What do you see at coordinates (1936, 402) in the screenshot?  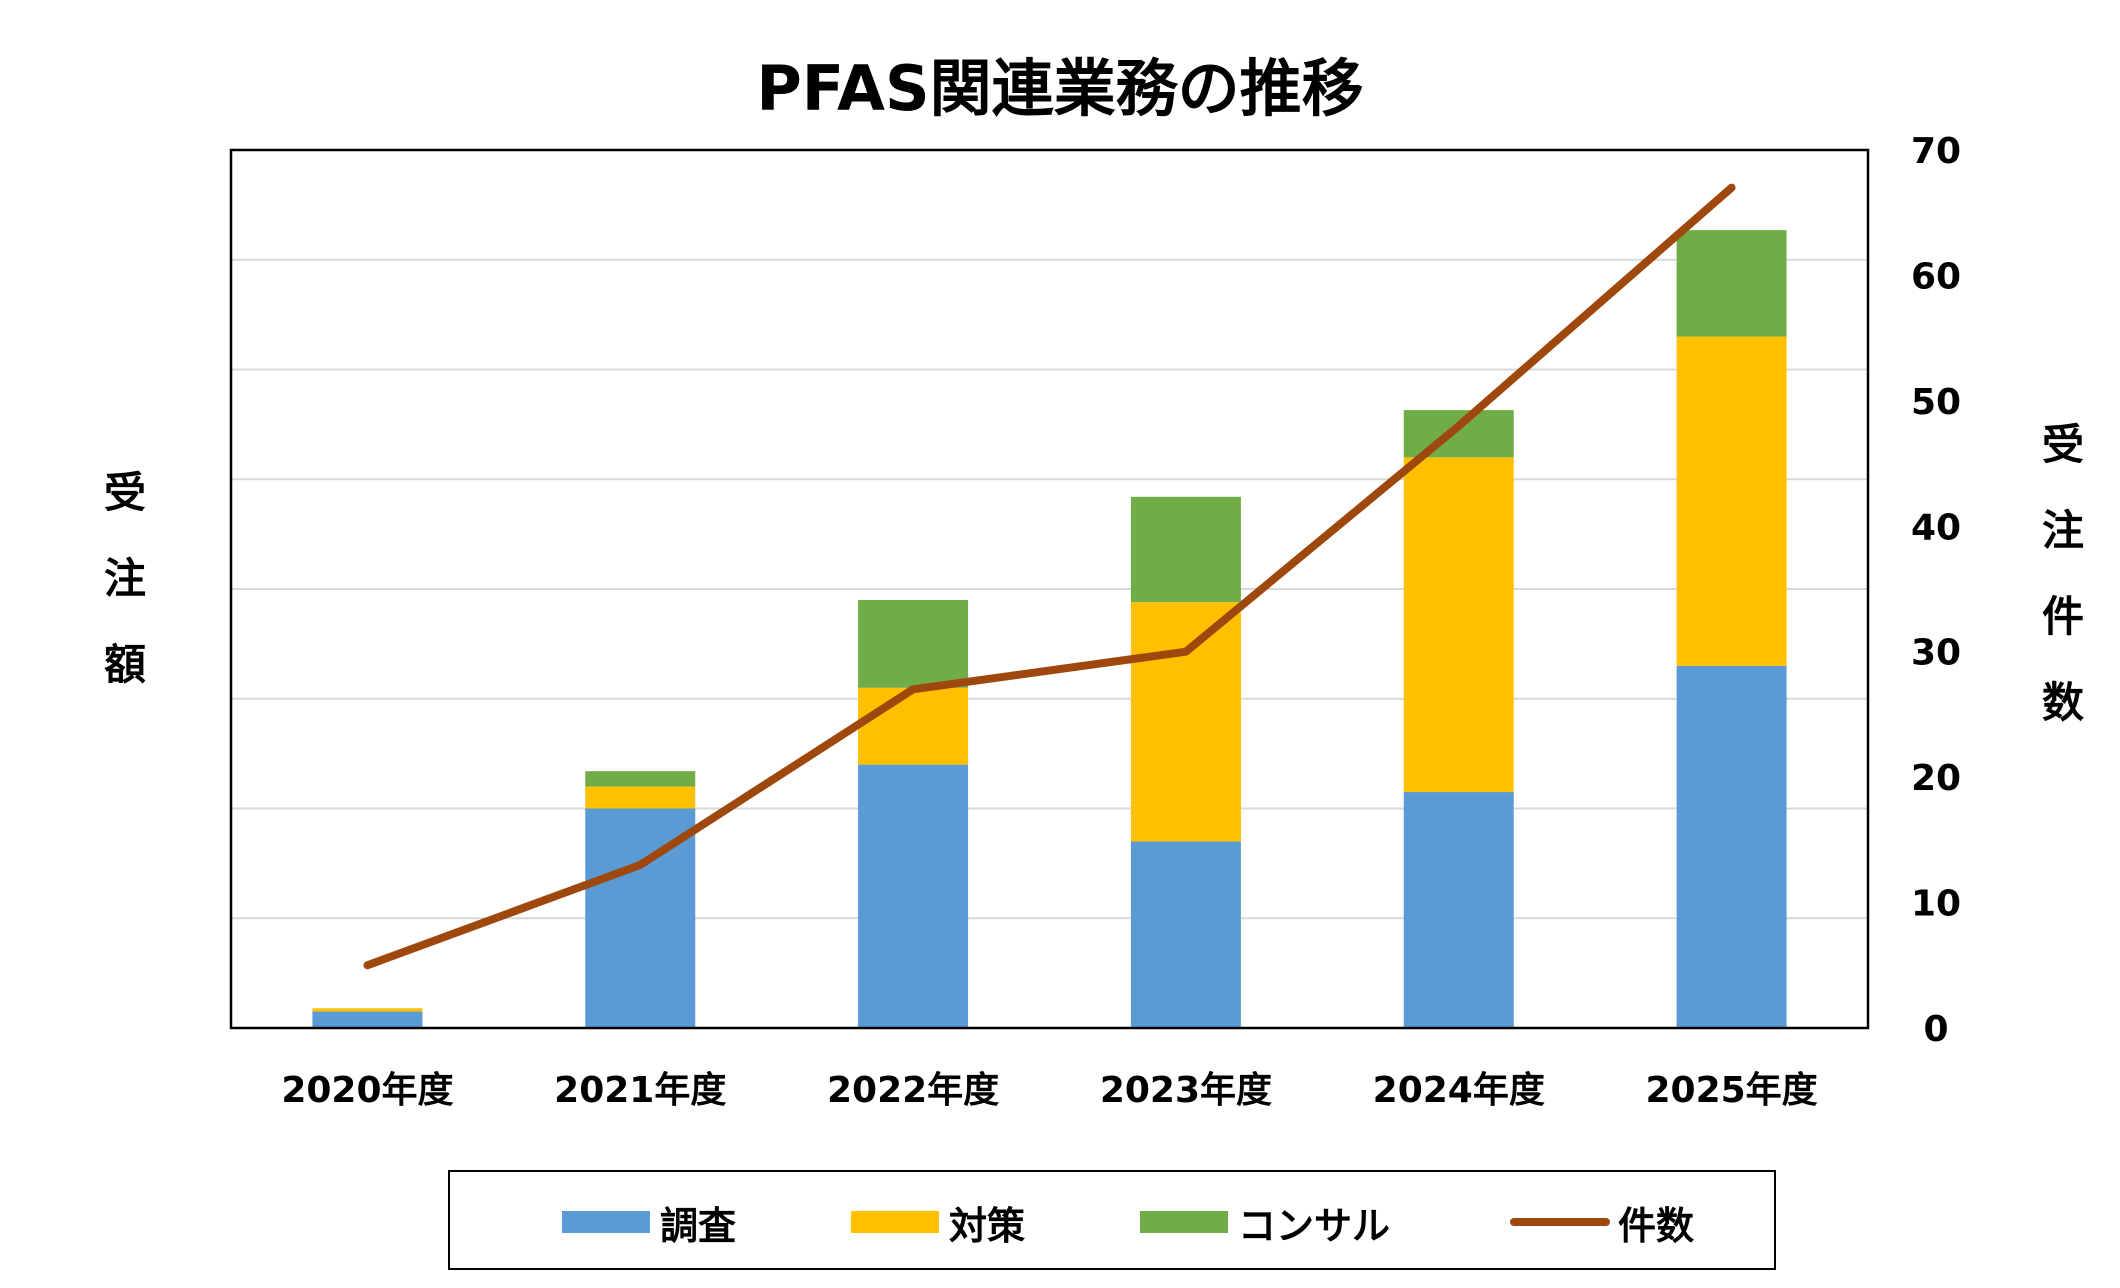 I see `right-tick-label: 50` at bounding box center [1936, 402].